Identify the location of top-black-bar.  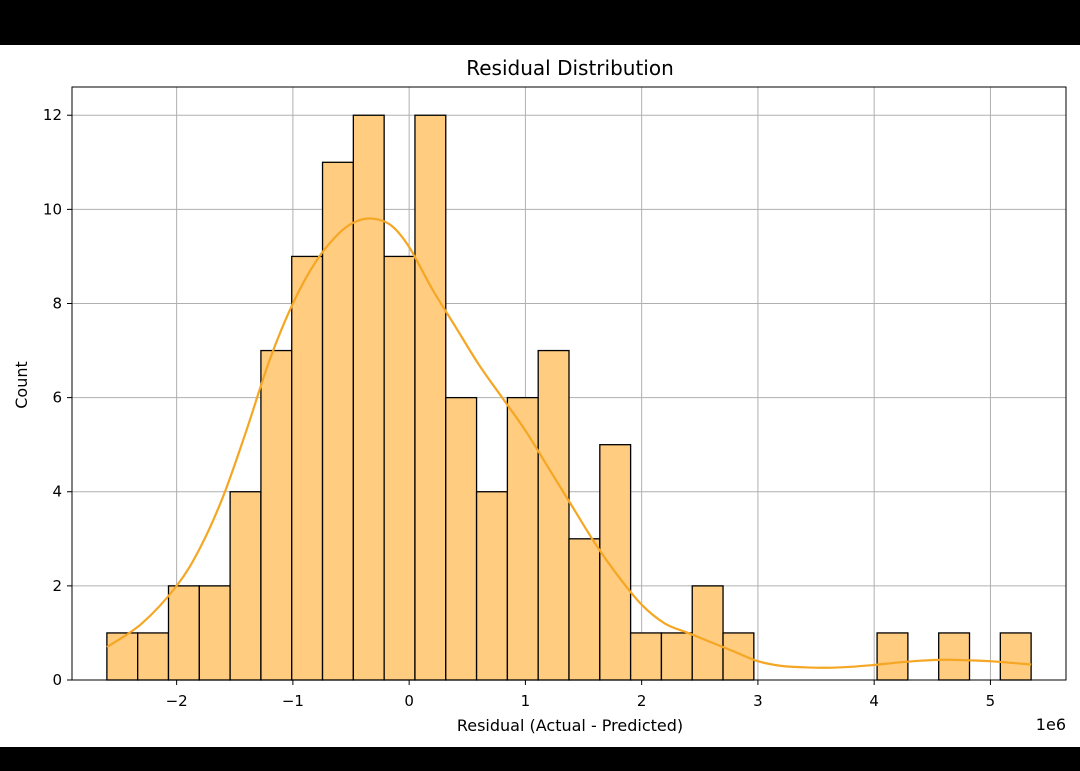
(540, 22).